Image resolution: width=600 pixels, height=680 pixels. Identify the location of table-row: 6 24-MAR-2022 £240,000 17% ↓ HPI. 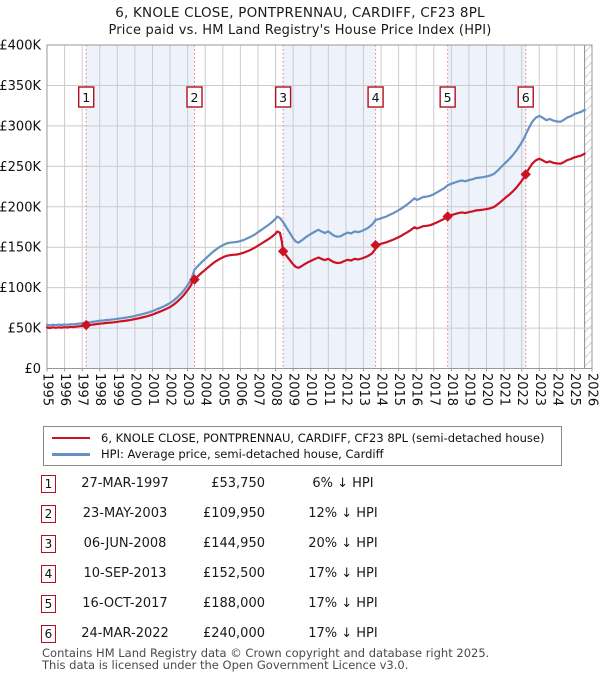
(300, 635).